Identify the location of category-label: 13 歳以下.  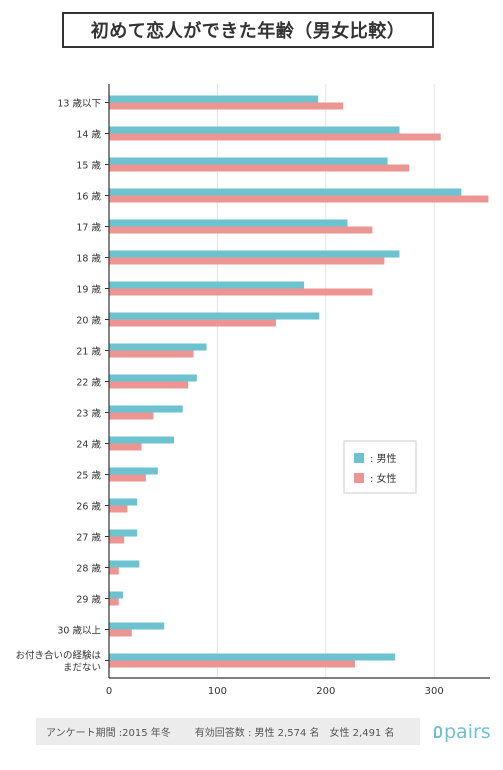
(79, 104).